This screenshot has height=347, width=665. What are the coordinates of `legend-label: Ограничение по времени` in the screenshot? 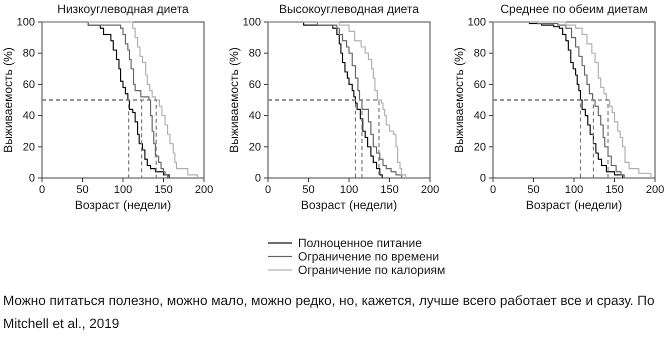 It's located at (369, 257).